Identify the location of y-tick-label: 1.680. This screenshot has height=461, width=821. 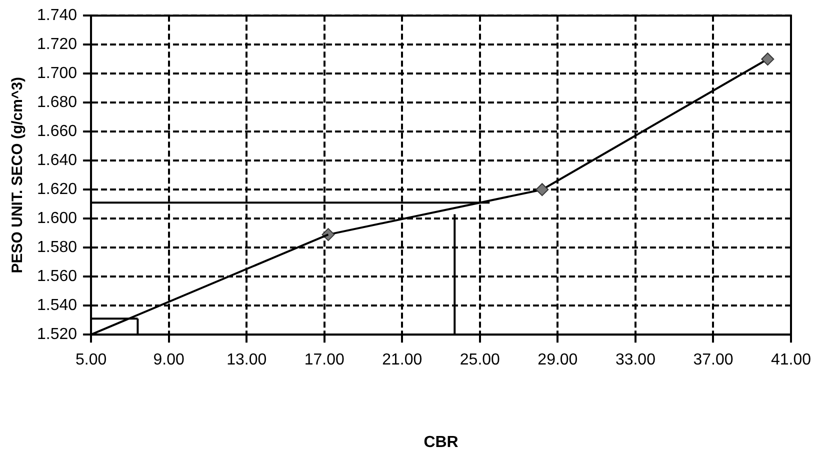
(57, 103).